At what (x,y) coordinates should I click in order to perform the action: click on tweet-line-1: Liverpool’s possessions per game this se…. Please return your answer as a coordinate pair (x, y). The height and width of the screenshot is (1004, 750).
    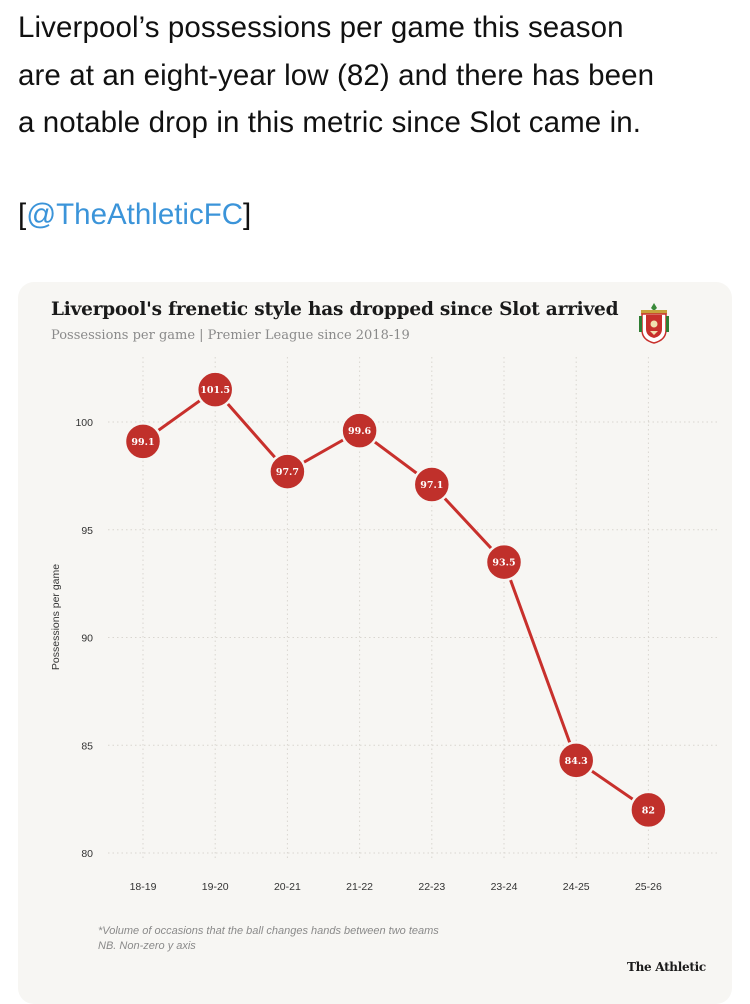
    Looking at the image, I should click on (321, 27).